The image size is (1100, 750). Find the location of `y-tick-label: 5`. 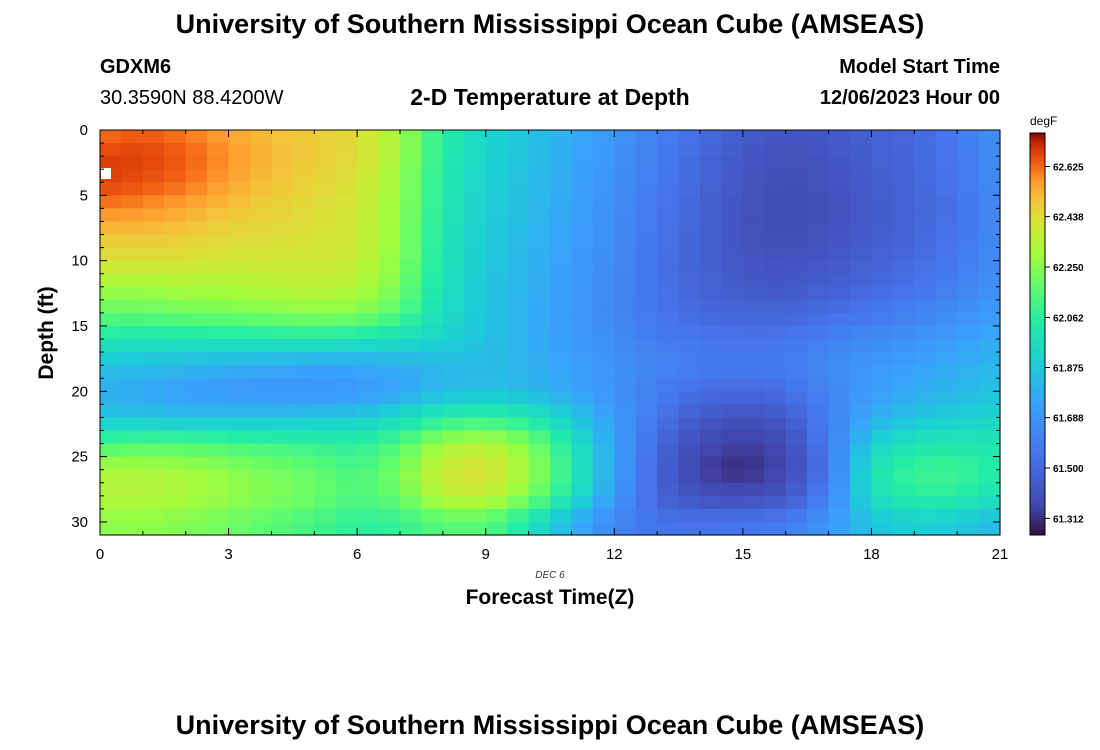

y-tick-label: 5 is located at coordinates (84, 195).